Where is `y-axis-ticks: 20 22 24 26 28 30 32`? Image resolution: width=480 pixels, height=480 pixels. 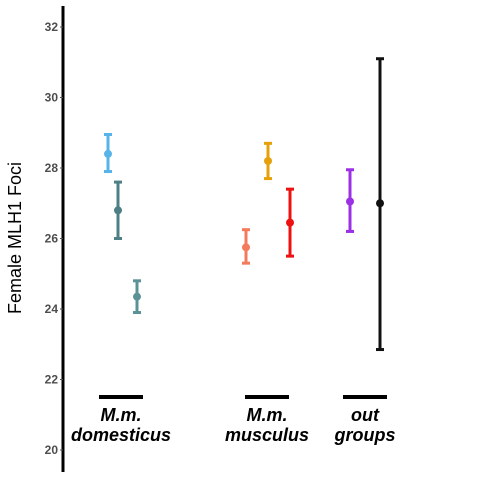 y-axis-ticks: 20 22 24 26 28 30 32 is located at coordinates (54, 238).